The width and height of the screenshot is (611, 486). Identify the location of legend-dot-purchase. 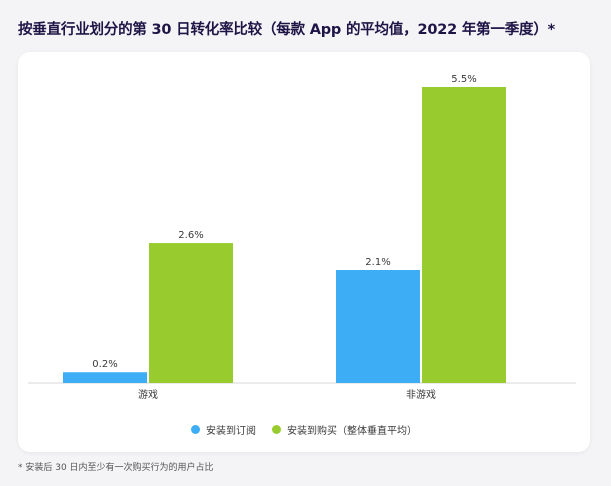
(276, 429).